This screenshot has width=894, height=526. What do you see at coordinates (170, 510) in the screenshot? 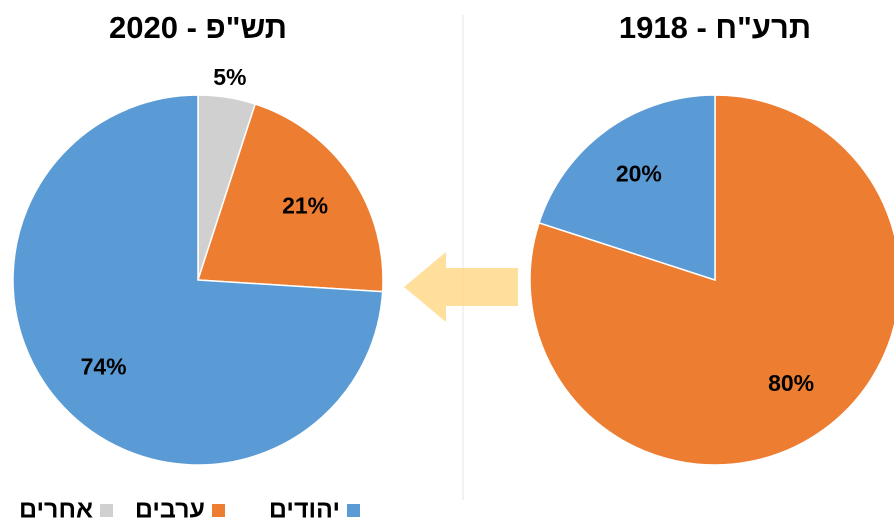
I see `legend-label: ערבים` at bounding box center [170, 510].